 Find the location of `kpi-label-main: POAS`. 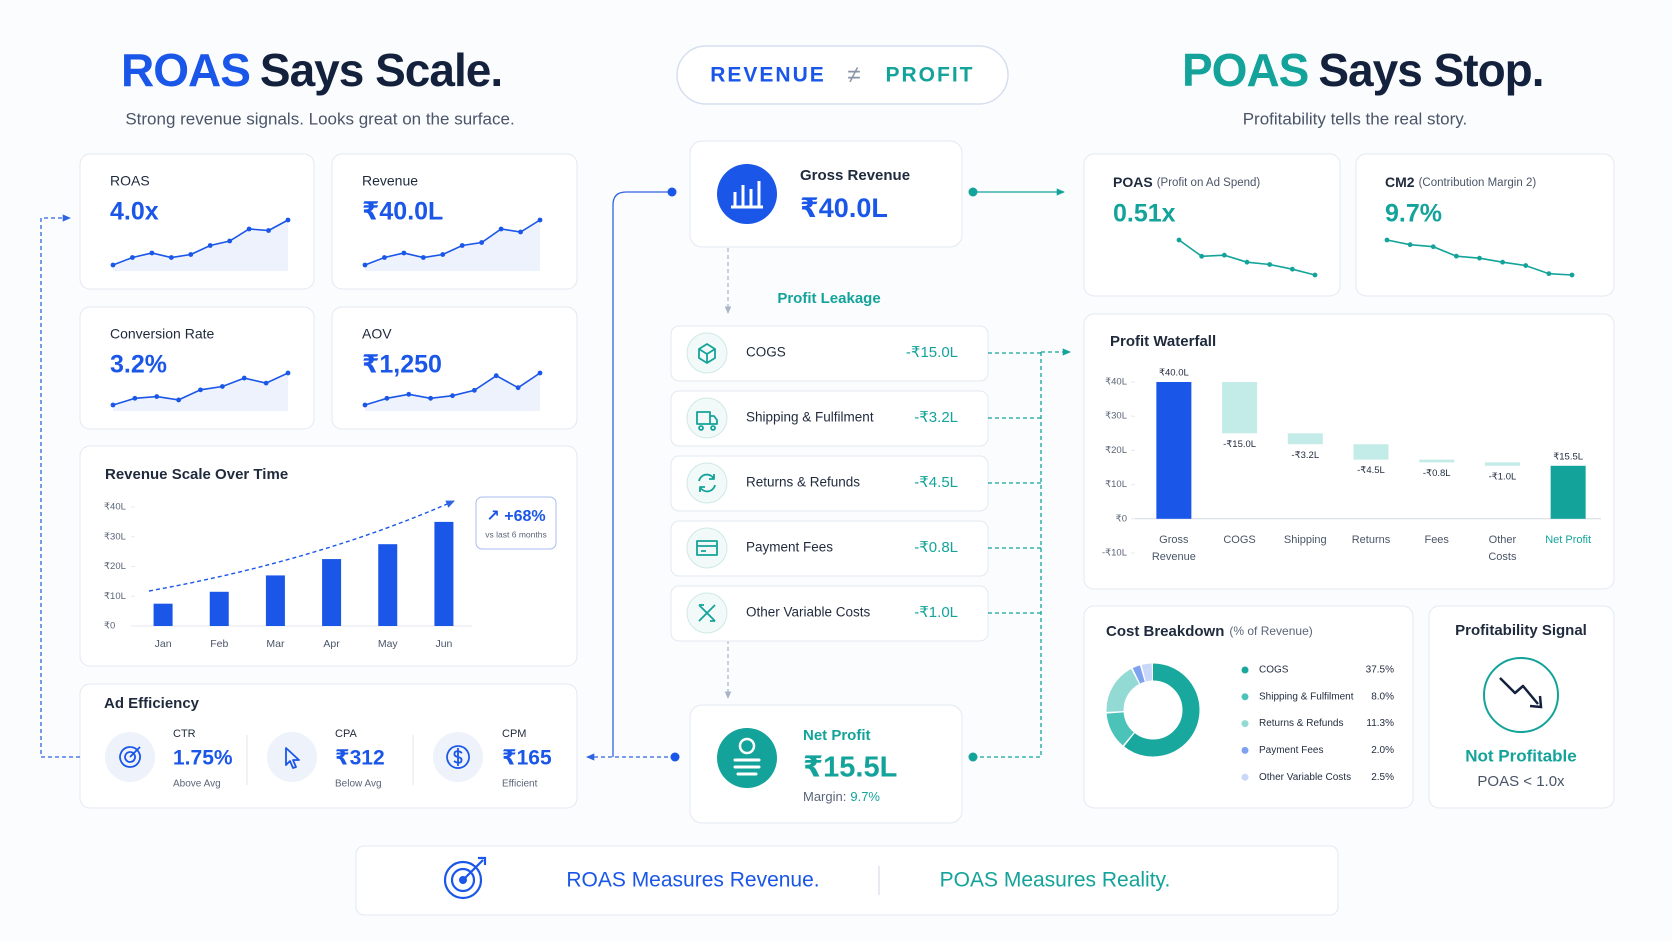

kpi-label-main: POAS is located at coordinates (1133, 182).